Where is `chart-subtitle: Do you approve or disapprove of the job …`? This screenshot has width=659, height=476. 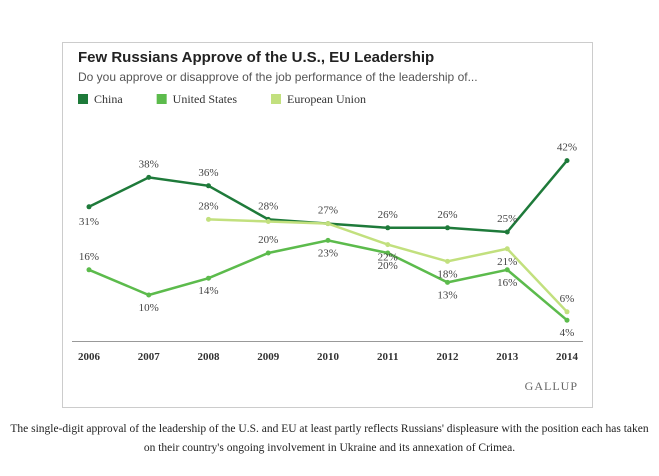 chart-subtitle: Do you approve or disapprove of the job … is located at coordinates (278, 77).